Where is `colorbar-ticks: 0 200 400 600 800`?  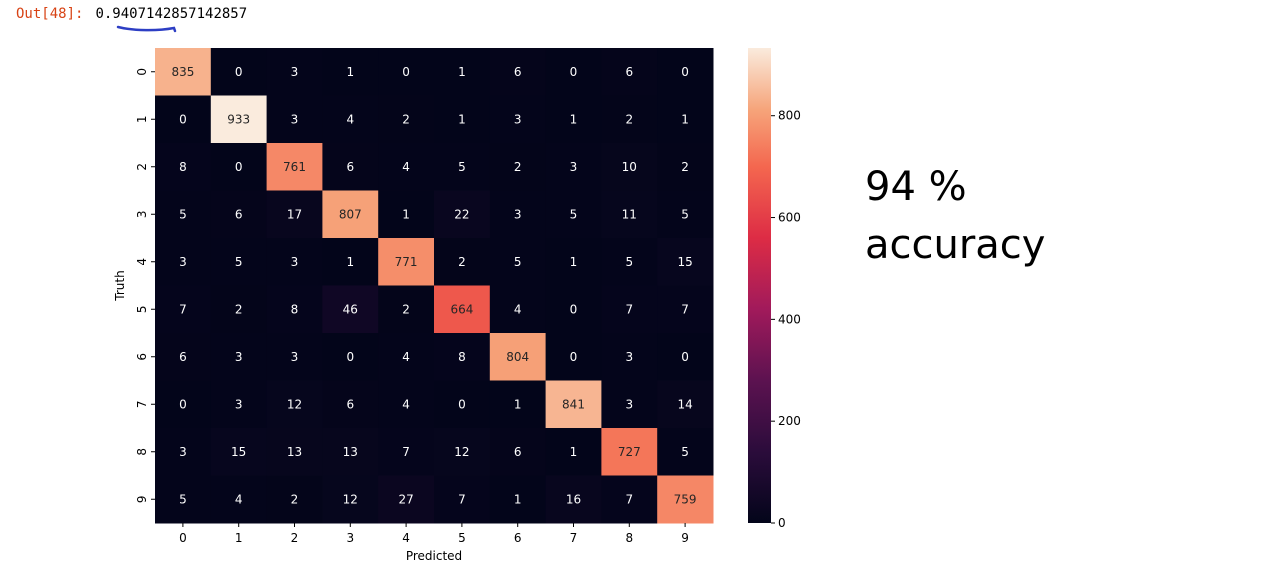
colorbar-ticks: 0 200 400 600 800 is located at coordinates (786, 319).